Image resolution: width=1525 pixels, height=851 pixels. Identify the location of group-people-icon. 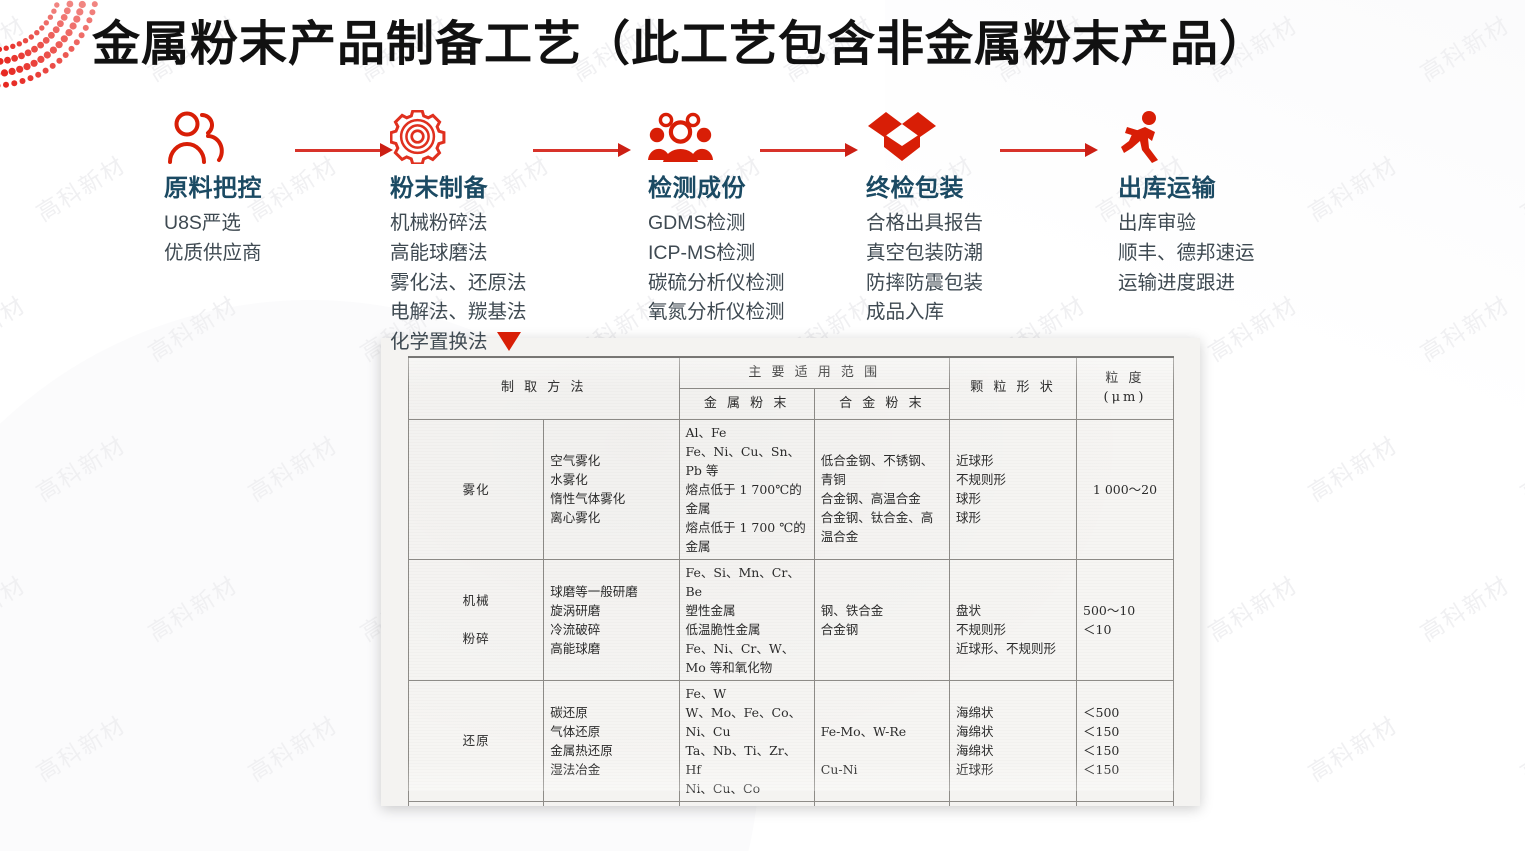
(758, 136).